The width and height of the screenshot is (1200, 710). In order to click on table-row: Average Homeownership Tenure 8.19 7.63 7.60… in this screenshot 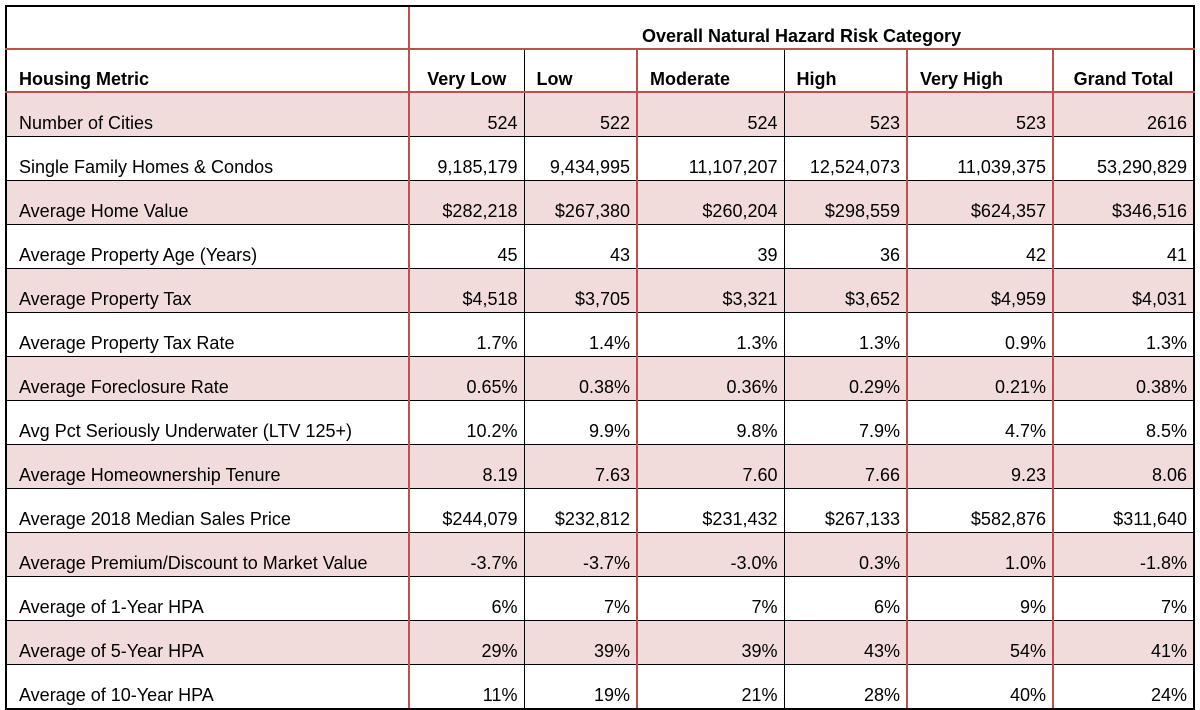, I will do `click(600, 466)`.